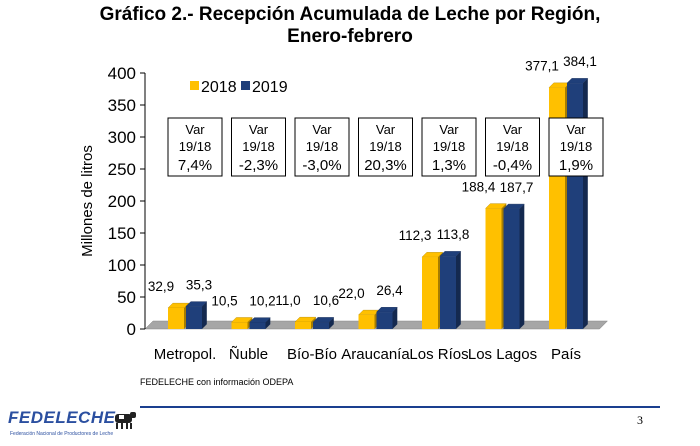 The image size is (700, 446). Describe the element at coordinates (270, 87) in the screenshot. I see `legend-label-2019: 2019` at that location.